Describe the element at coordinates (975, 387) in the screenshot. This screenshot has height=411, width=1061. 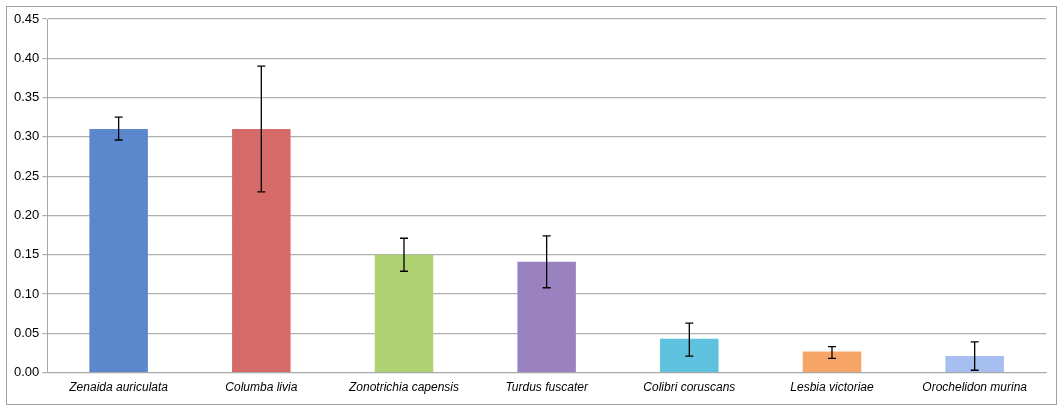
I see `x-tick-label: Orochelidon murina` at that location.